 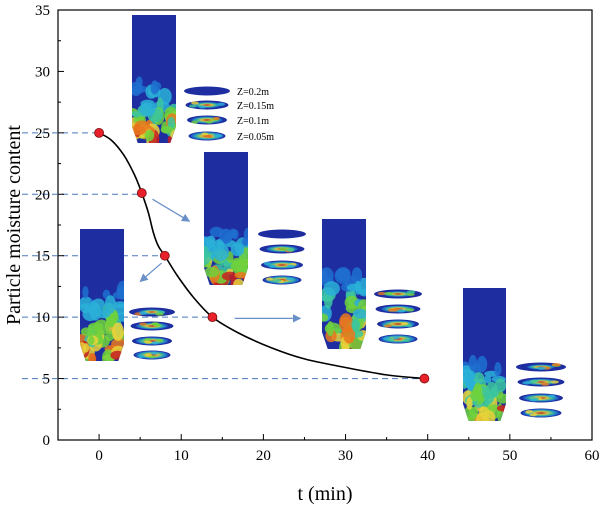 I want to click on y-tick-label: 10, so click(x=42, y=318).